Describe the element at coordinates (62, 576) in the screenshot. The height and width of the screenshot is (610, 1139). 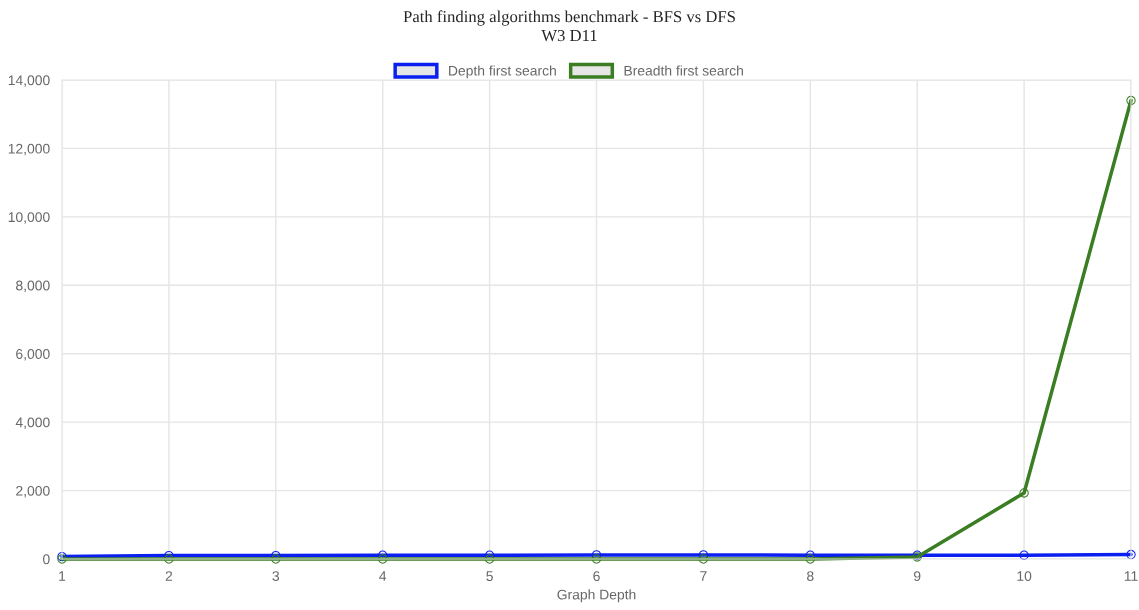
I see `x-tick-label: 1` at that location.